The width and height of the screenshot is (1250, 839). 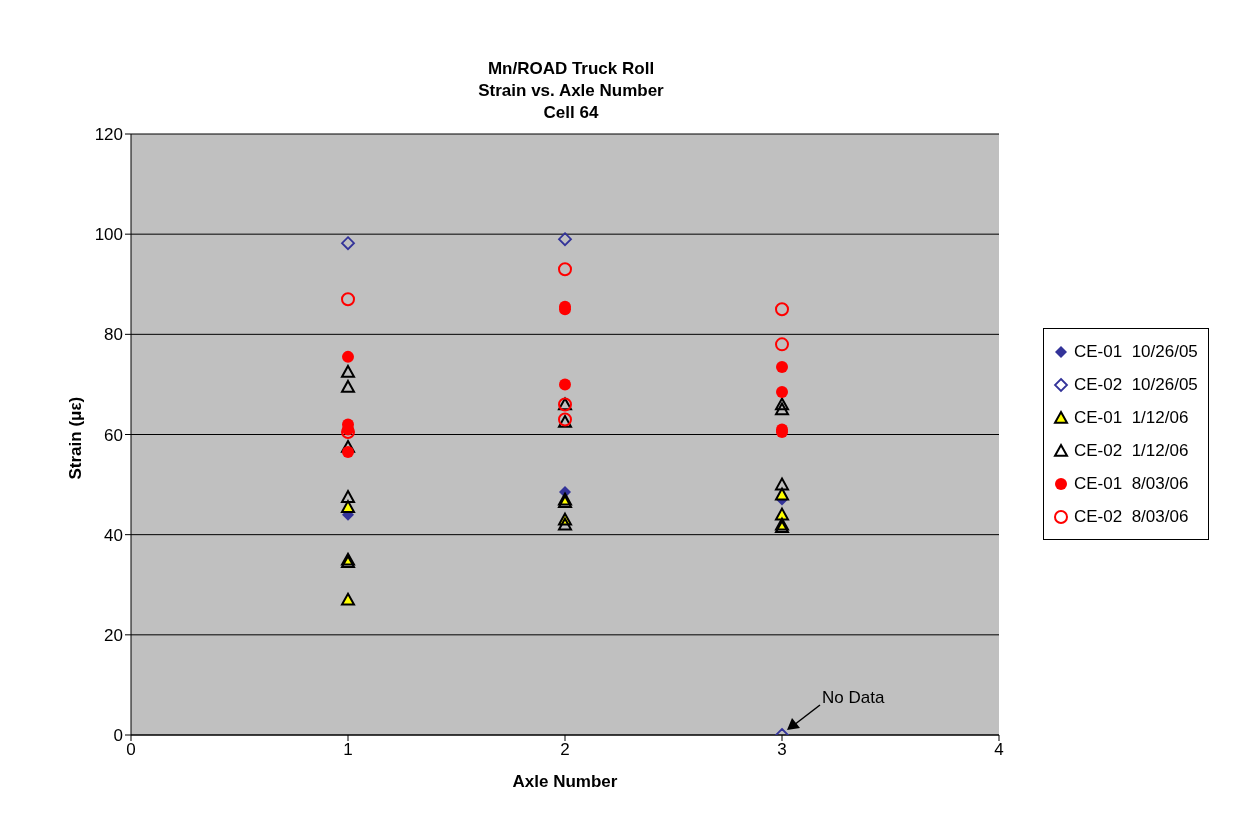 I want to click on legend-label: CE-02 8/03/06, so click(x=1131, y=516).